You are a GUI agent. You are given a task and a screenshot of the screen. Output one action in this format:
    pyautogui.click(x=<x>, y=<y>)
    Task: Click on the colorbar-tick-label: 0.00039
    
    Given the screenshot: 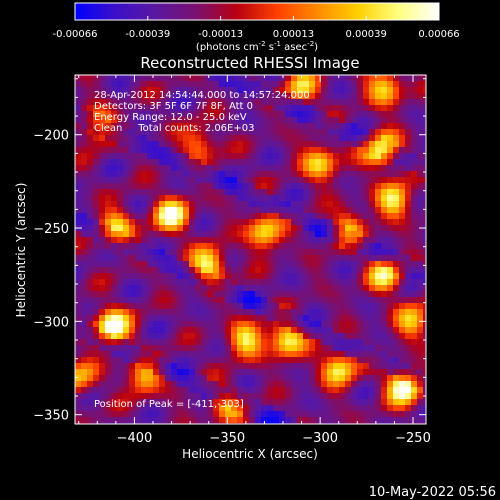 What is the action you would take?
    pyautogui.click(x=366, y=34)
    